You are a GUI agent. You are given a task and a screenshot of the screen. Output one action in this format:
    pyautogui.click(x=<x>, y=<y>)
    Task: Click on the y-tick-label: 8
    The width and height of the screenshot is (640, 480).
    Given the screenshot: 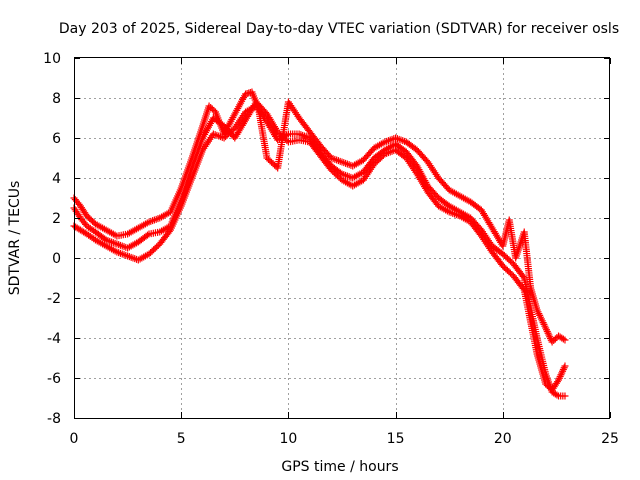 What is the action you would take?
    pyautogui.click(x=56, y=99)
    